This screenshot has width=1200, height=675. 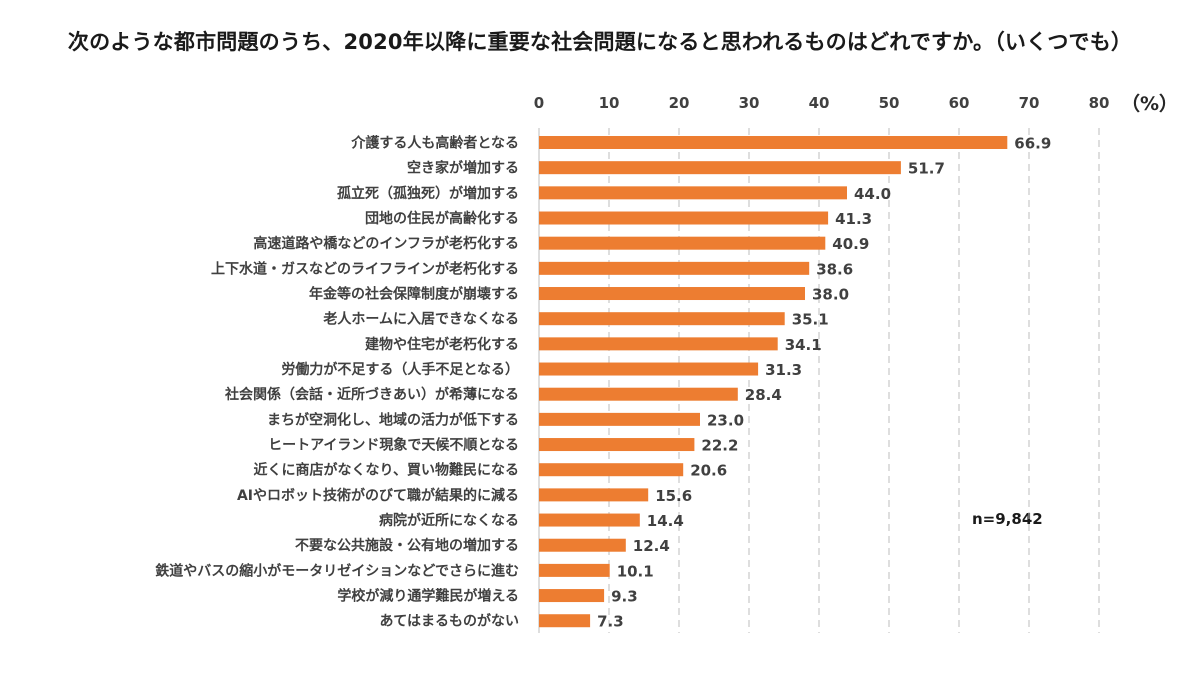 What do you see at coordinates (679, 103) in the screenshot?
I see `x-tick-label: 20` at bounding box center [679, 103].